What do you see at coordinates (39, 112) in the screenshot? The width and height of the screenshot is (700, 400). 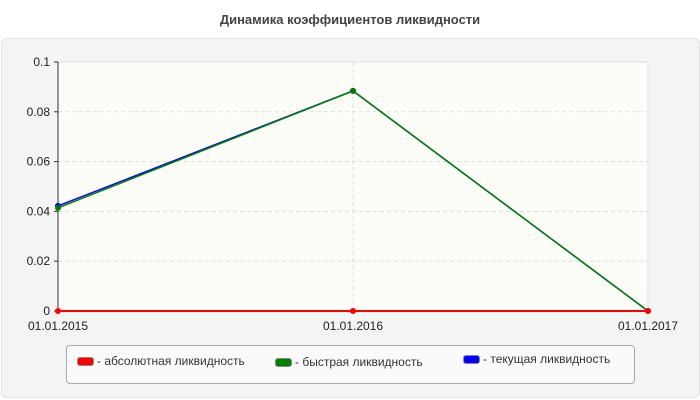 I see `y-tick-label: 0.08` at bounding box center [39, 112].